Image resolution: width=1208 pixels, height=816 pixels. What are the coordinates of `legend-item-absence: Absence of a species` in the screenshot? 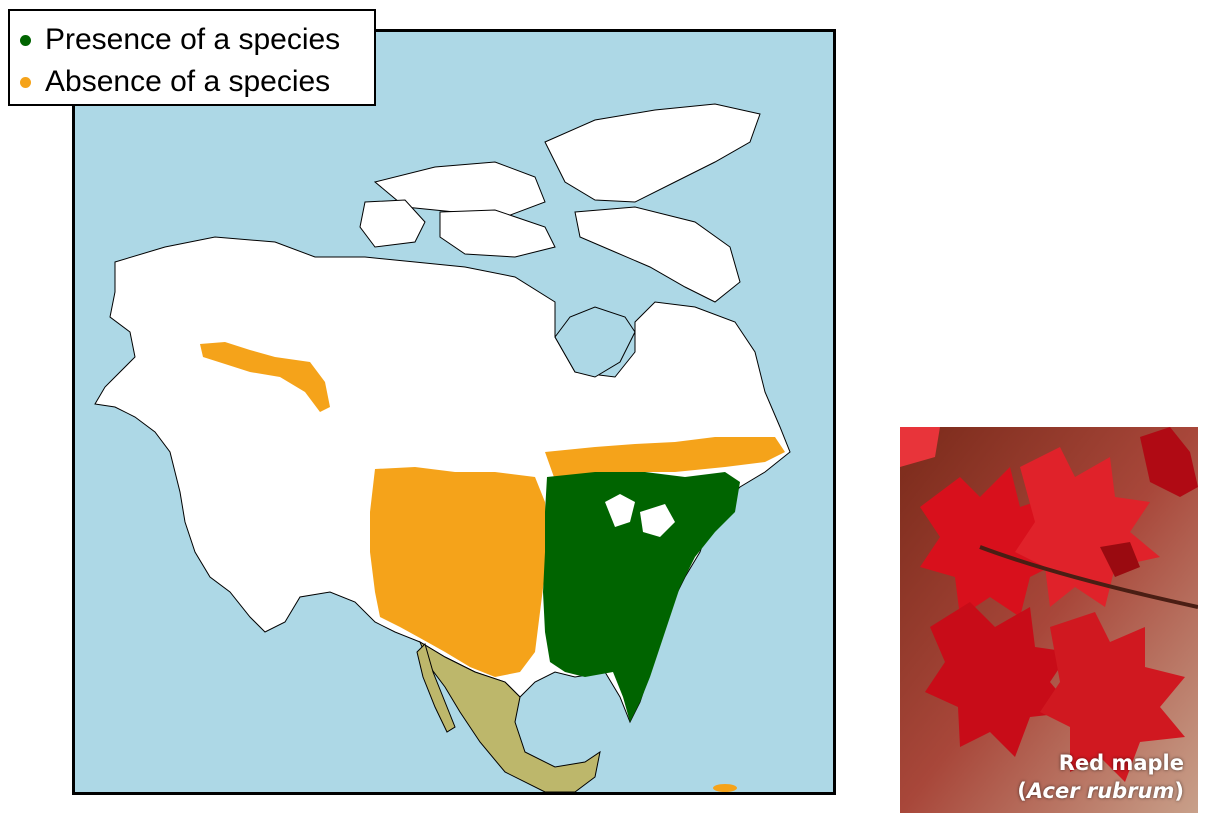 It's located at (197, 82).